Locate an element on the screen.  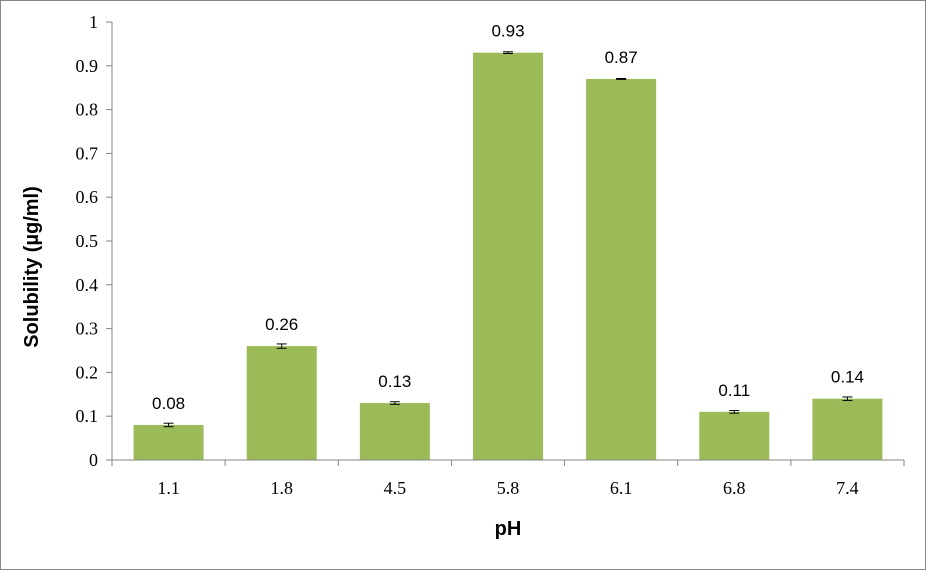
x-tick-label: 7.4 is located at coordinates (847, 488).